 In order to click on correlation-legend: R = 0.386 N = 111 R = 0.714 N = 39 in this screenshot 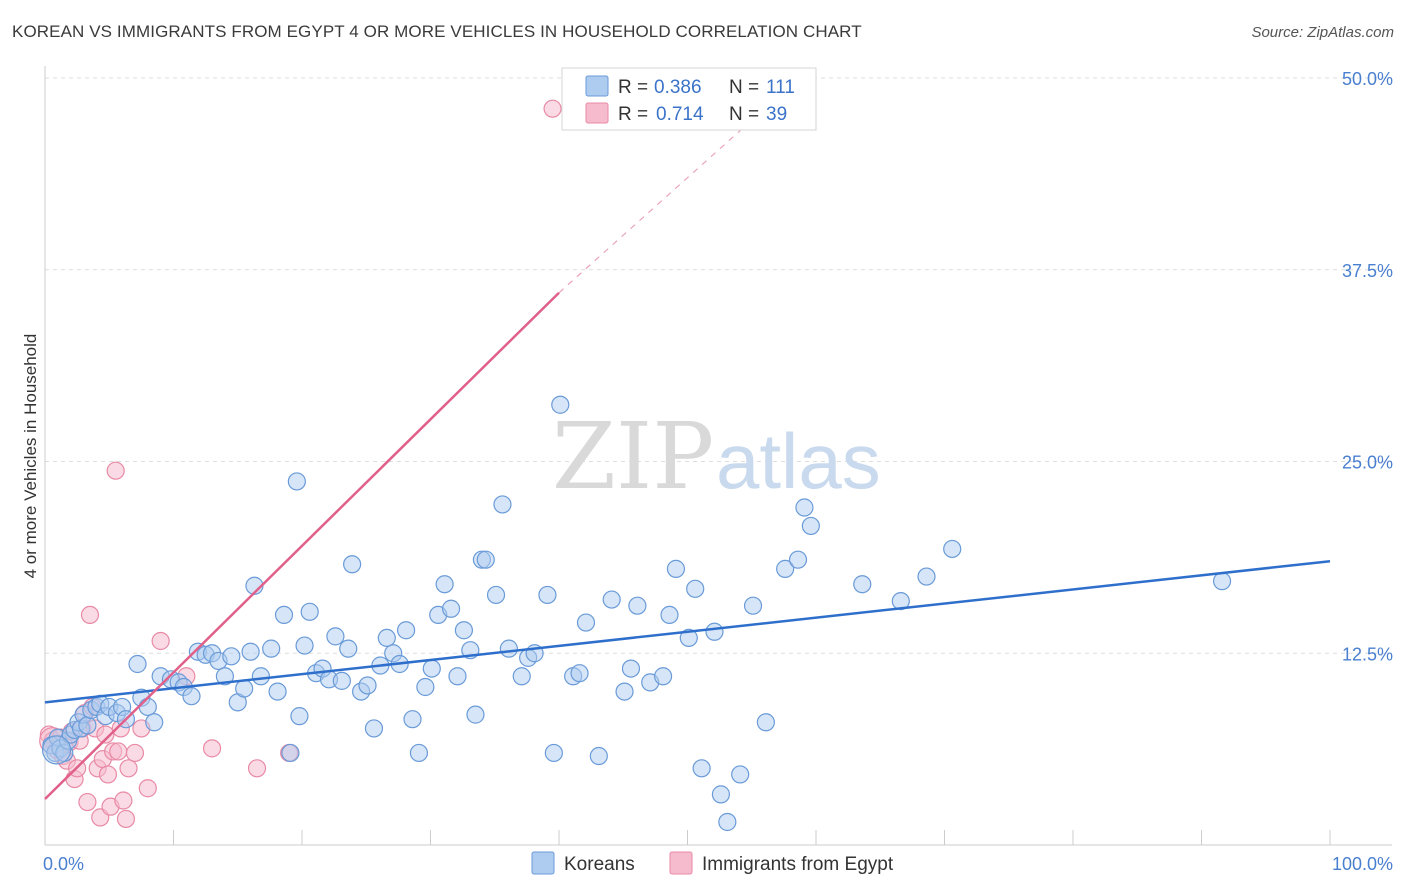, I will do `click(689, 99)`.